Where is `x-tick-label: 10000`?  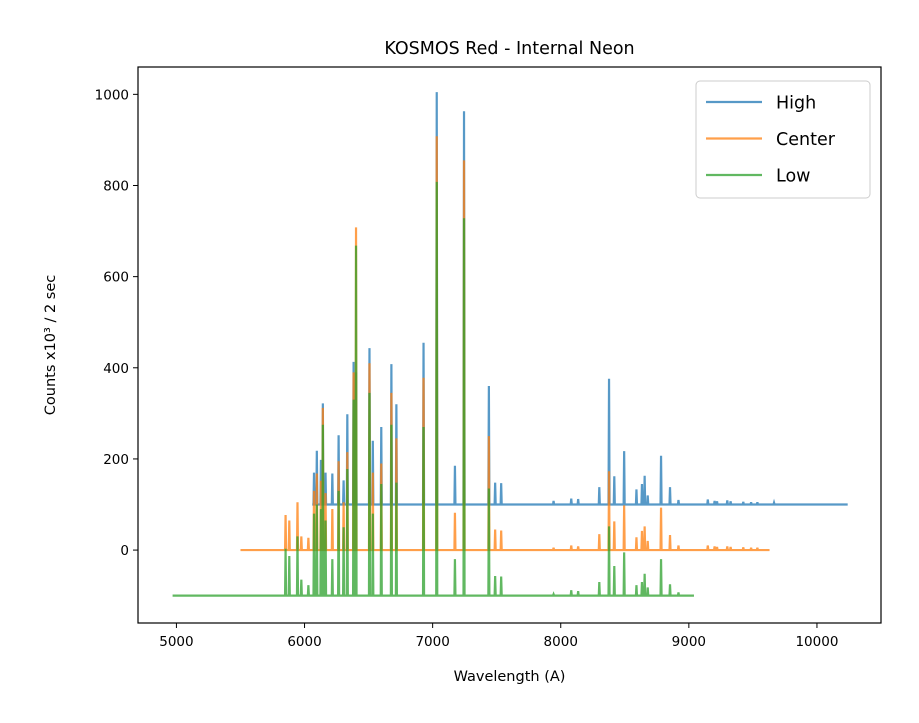
x-tick-label: 10000 is located at coordinates (816, 642).